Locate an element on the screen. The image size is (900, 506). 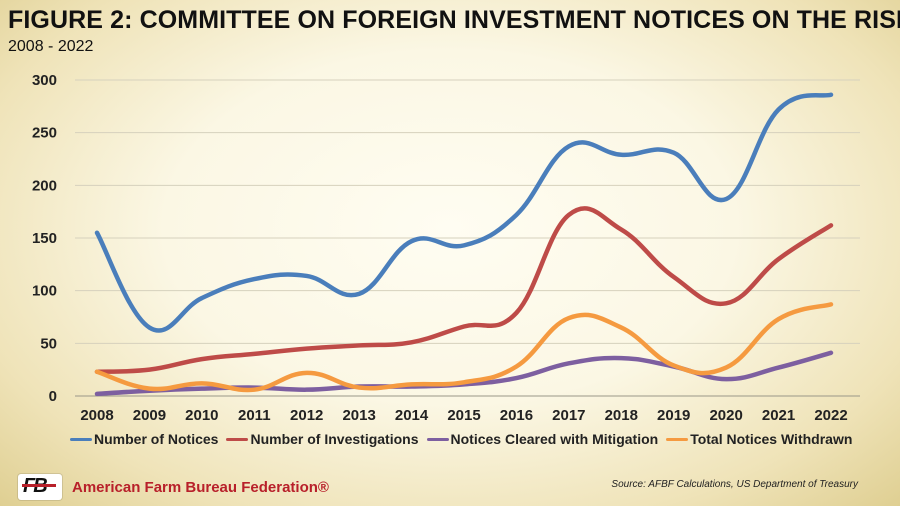
x-tick-label: 2018 is located at coordinates (621, 415).